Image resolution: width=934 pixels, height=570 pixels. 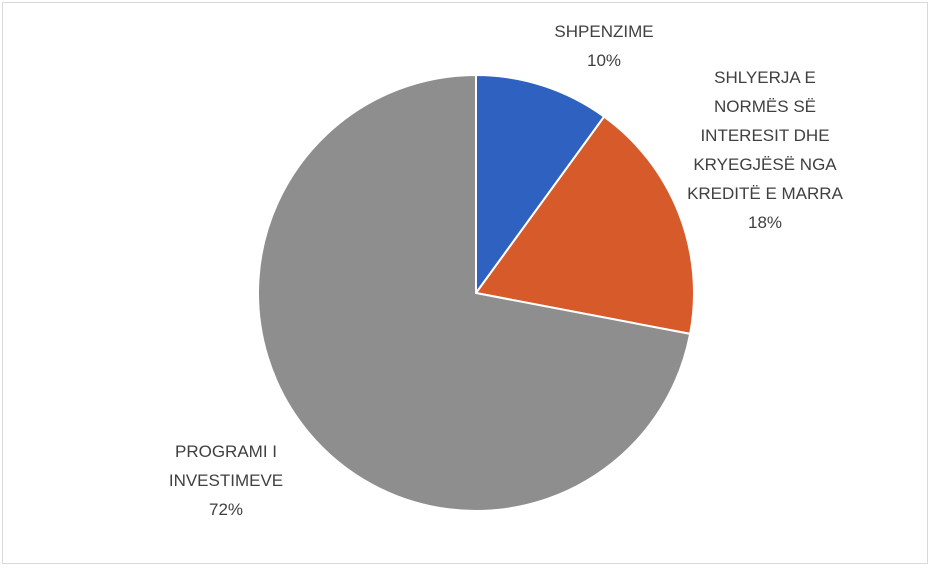 What do you see at coordinates (604, 60) in the screenshot?
I see `value-label: 10%` at bounding box center [604, 60].